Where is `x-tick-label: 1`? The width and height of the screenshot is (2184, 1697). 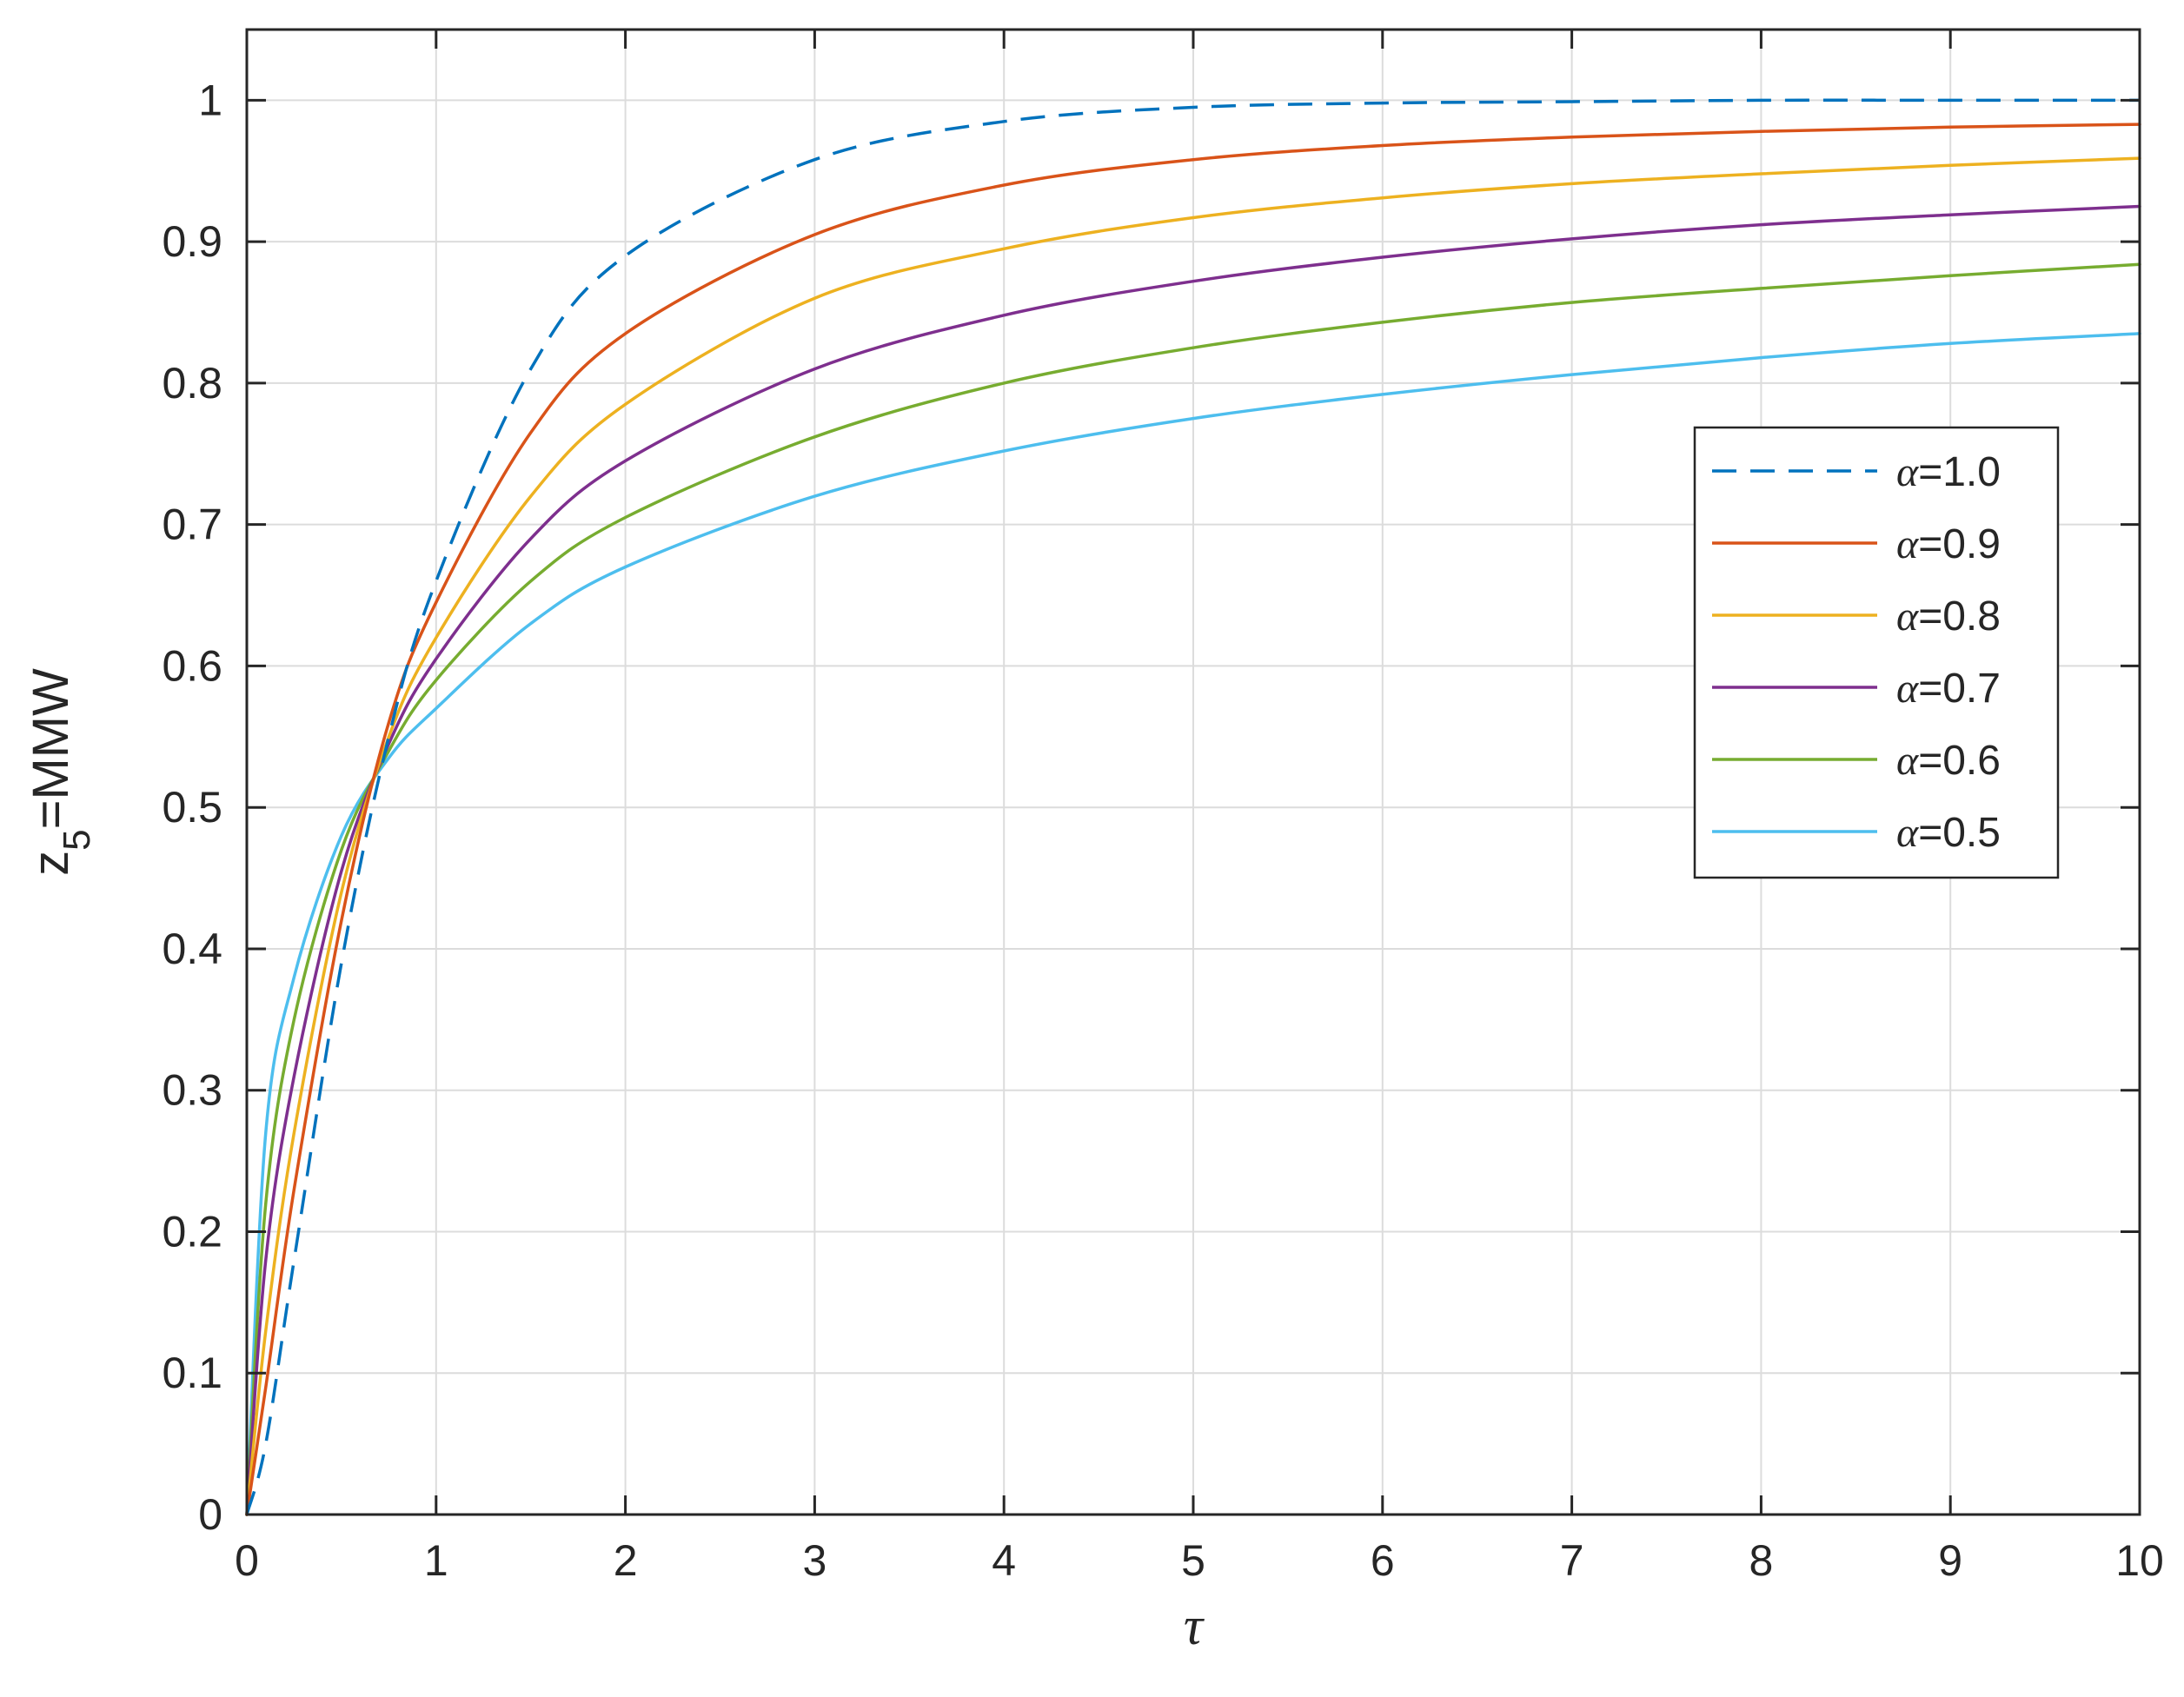
x-tick-label: 1 is located at coordinates (436, 1560).